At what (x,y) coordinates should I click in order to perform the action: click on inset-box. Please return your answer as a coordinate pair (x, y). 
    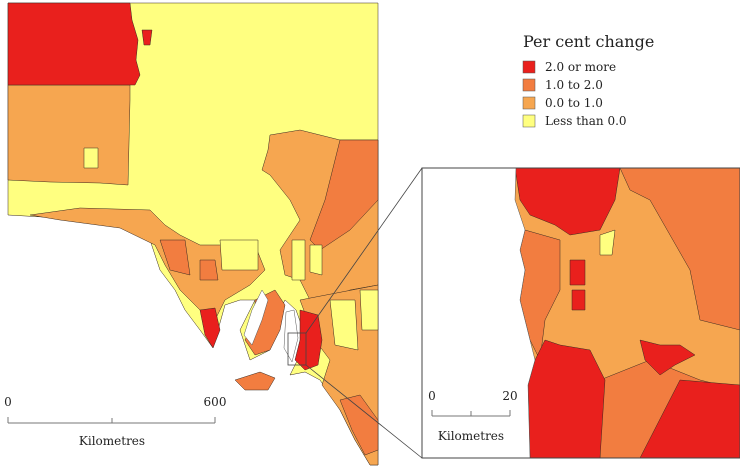
    Looking at the image, I should click on (297, 349).